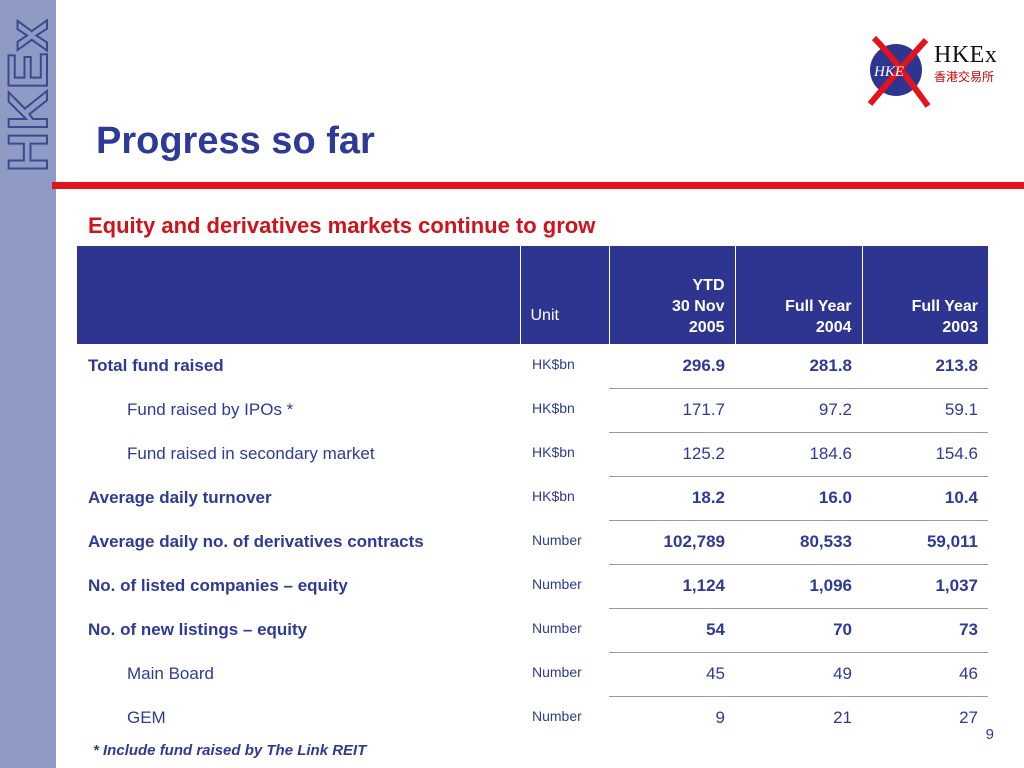 The image size is (1024, 768). I want to click on sidebar-logo: HKEx, so click(28, 95).